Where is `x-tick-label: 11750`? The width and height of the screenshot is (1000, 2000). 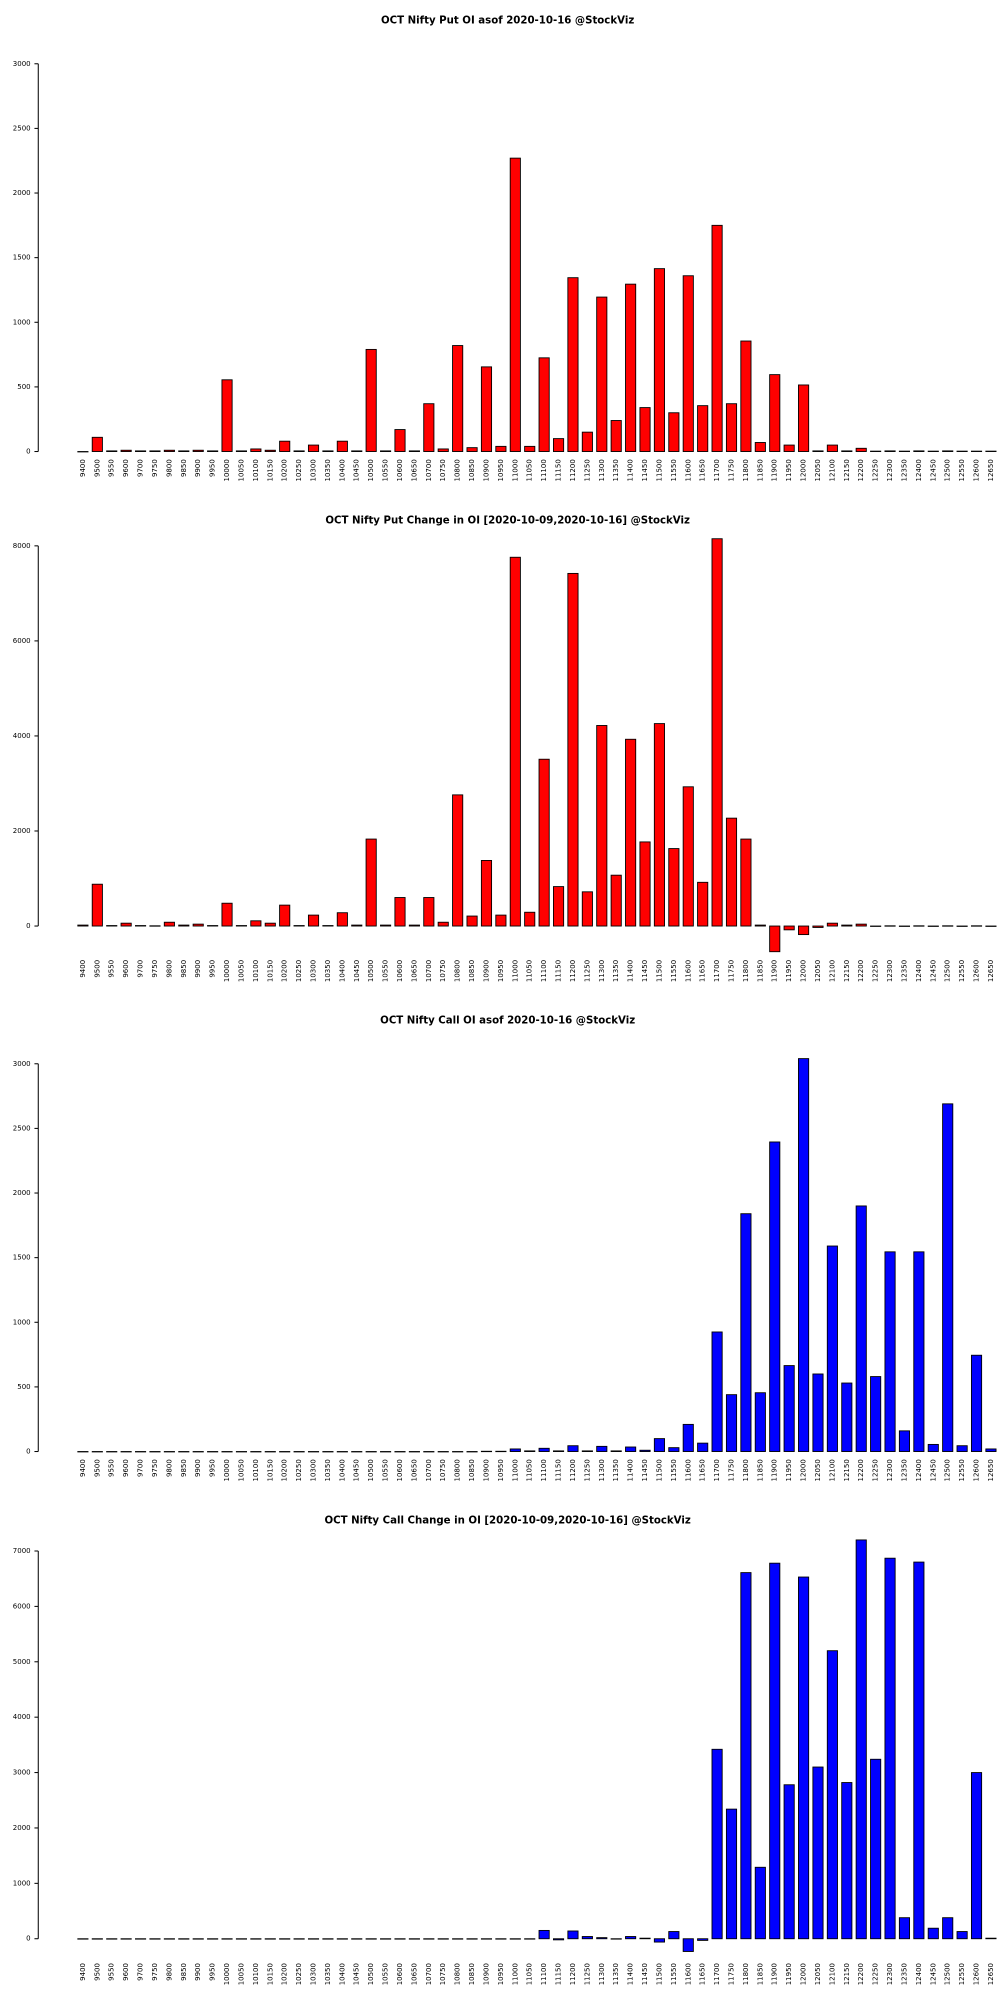 x-tick-label: 11750 is located at coordinates (731, 1470).